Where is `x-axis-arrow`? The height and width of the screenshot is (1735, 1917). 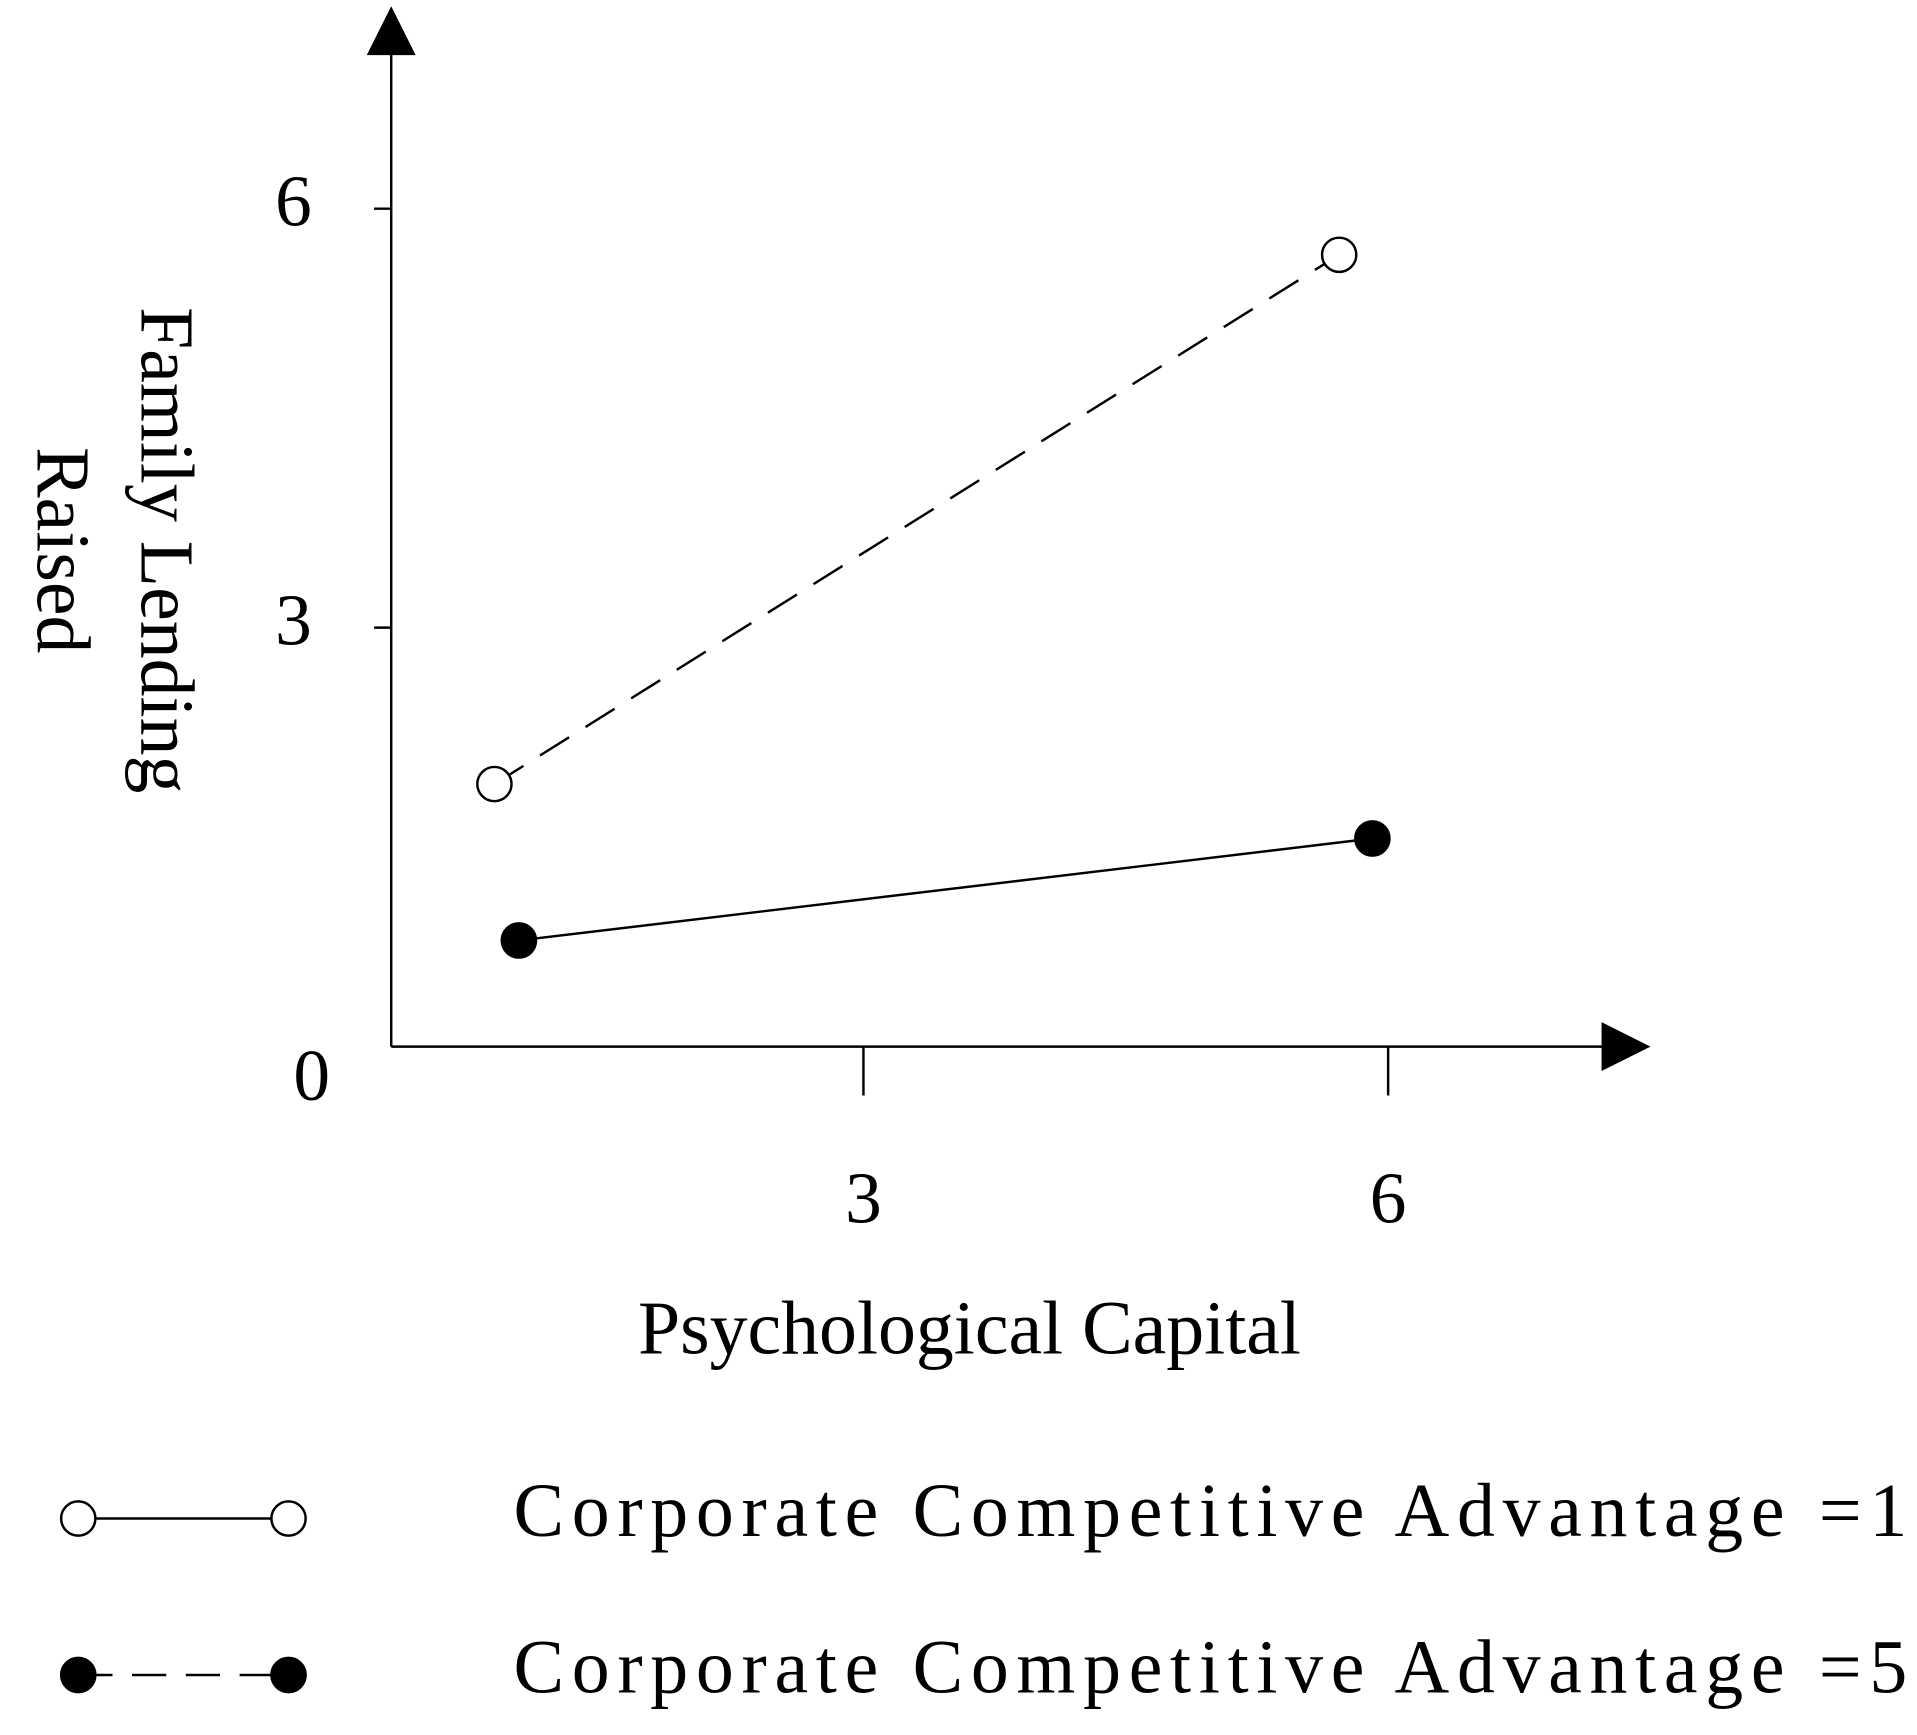 x-axis-arrow is located at coordinates (1626, 1047).